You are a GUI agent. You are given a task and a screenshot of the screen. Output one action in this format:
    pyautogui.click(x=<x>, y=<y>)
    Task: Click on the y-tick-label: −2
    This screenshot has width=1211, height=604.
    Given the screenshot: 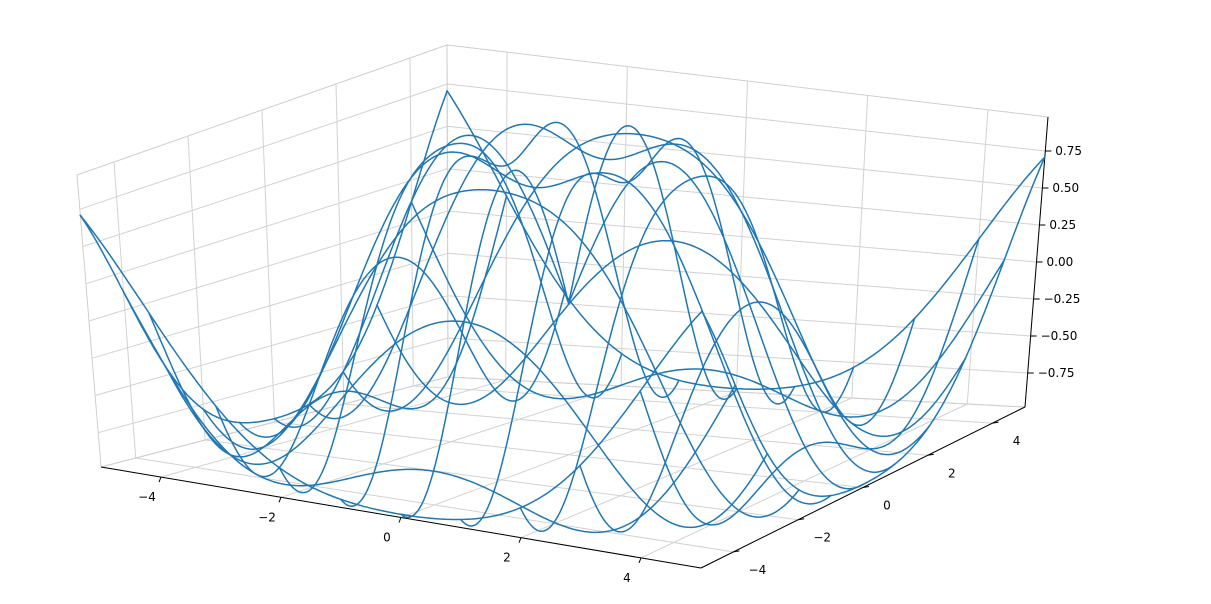 What is the action you would take?
    pyautogui.click(x=822, y=538)
    